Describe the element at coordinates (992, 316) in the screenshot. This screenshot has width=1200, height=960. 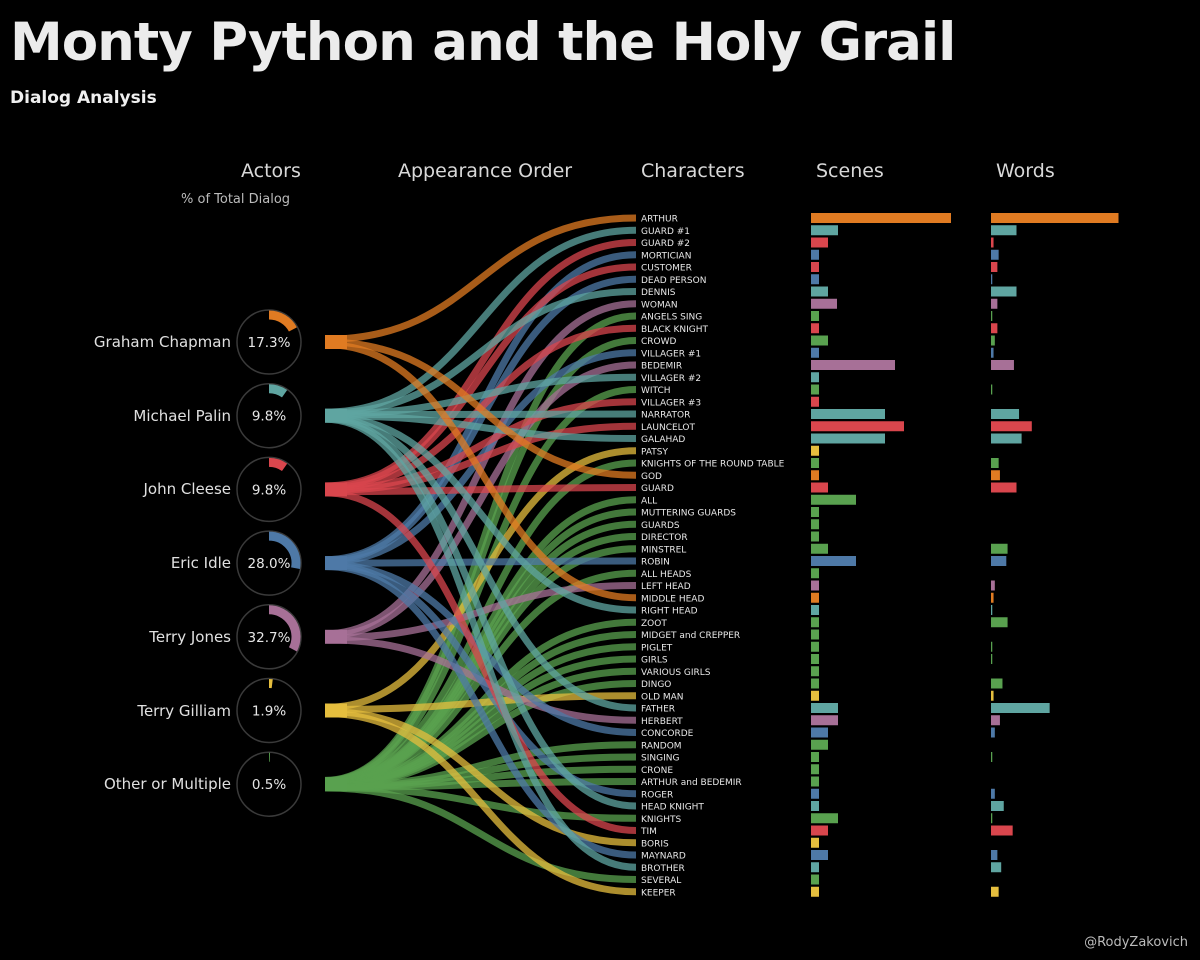
I see `words-bar-angels-sing` at that location.